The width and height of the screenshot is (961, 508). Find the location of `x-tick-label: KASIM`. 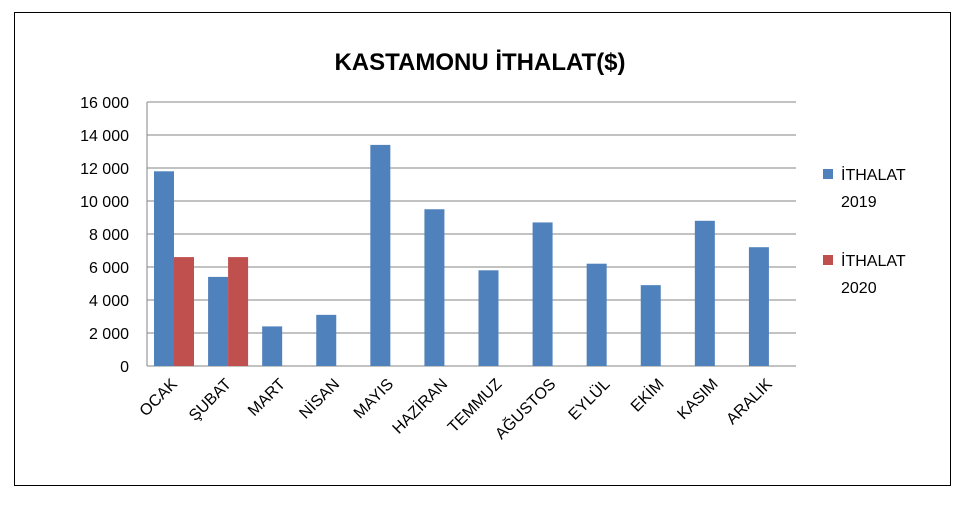

x-tick-label: KASIM is located at coordinates (697, 399).